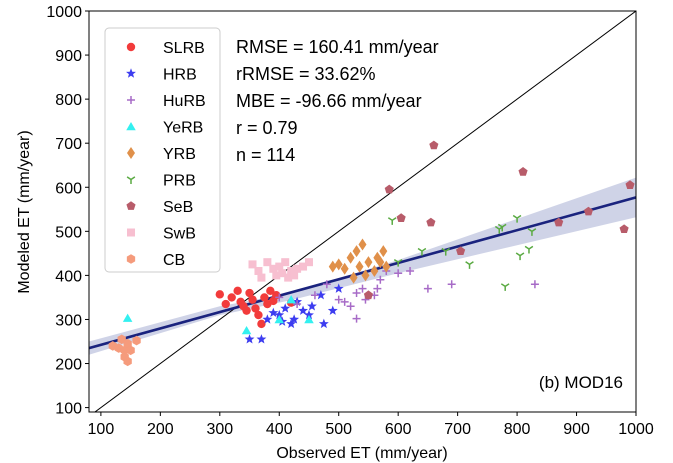 The image size is (673, 463). I want to click on legend-label-hurb: HuRB, so click(184, 101).